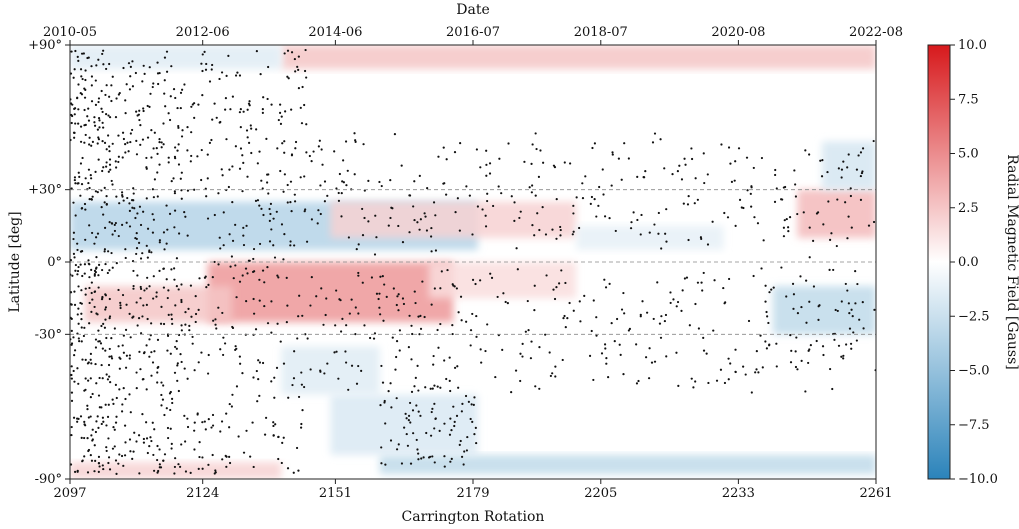 This screenshot has height=529, width=1019. What do you see at coordinates (601, 32) in the screenshot?
I see `x2-tick-label: 2018-07` at bounding box center [601, 32].